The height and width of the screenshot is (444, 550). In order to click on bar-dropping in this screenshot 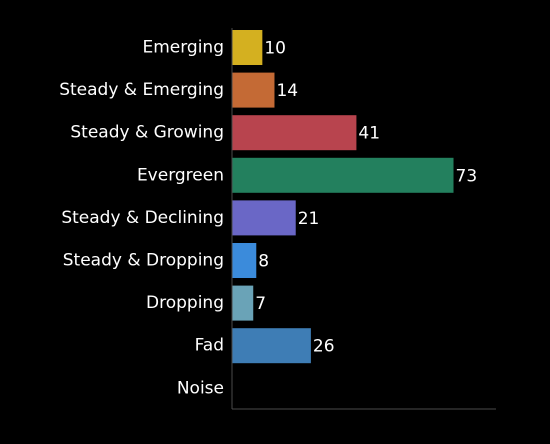, I will do `click(243, 303)`.